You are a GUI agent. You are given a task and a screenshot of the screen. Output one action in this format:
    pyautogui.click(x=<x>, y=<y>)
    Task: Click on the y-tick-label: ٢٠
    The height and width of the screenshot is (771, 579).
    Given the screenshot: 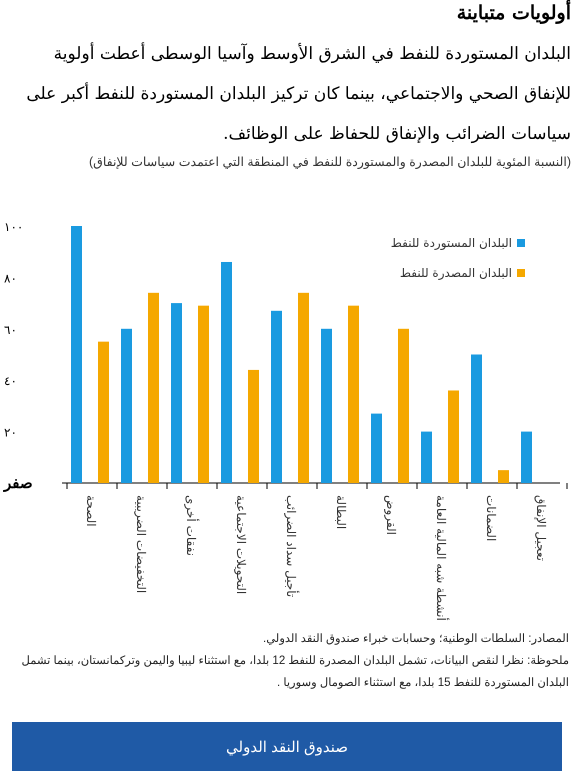 What is the action you would take?
    pyautogui.click(x=10, y=433)
    